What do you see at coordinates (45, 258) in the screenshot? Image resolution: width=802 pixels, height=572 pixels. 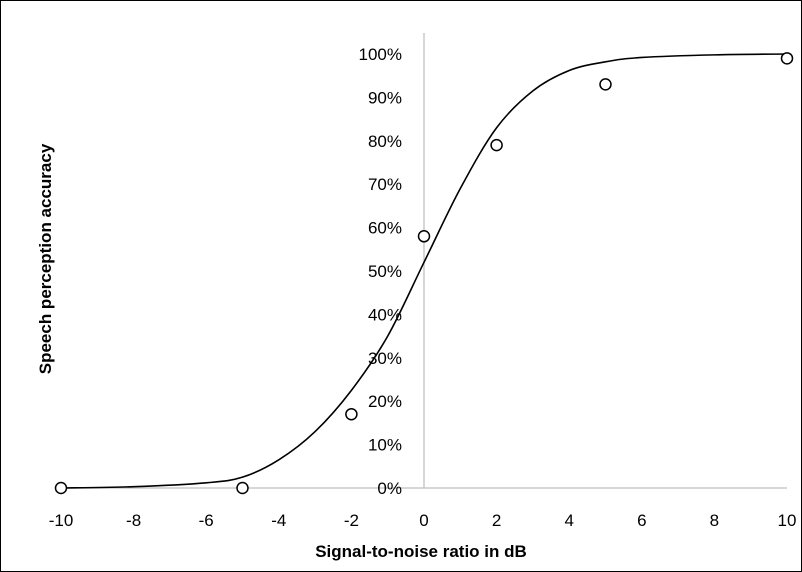 I see `y-axis-title: Speech perception accuracy` at bounding box center [45, 258].